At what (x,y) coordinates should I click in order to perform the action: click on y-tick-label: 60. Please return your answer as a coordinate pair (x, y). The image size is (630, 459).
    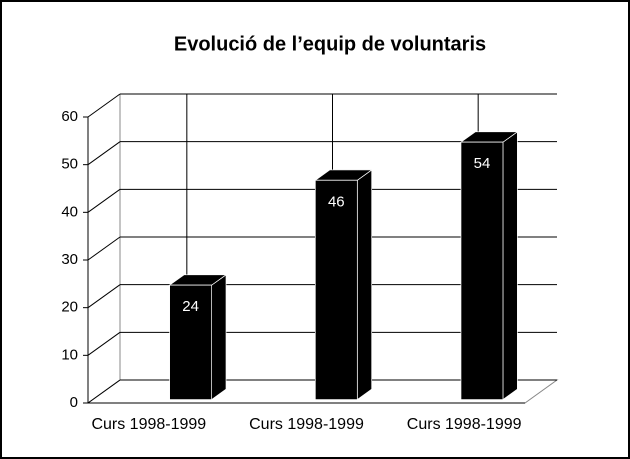
    Looking at the image, I should click on (69, 116).